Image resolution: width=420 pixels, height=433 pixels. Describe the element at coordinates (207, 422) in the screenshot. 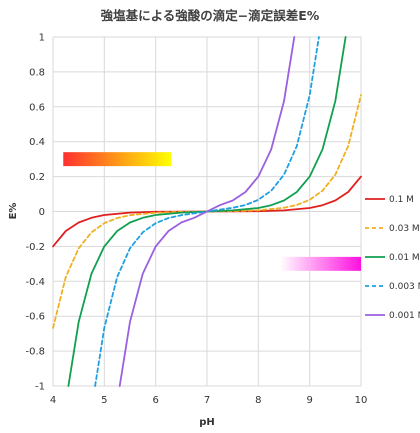

I see `x-axis-title: pH` at that location.